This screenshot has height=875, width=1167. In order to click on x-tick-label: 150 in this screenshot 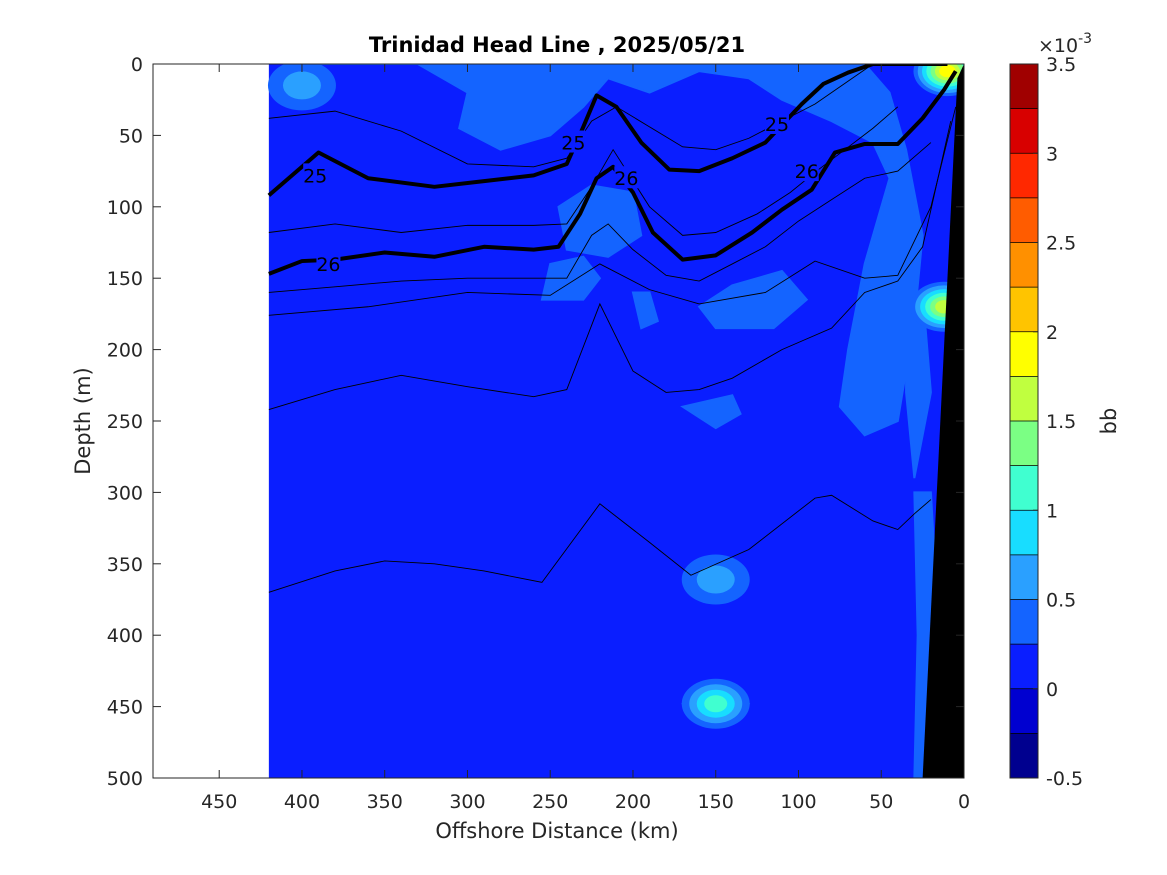, I will do `click(716, 802)`.